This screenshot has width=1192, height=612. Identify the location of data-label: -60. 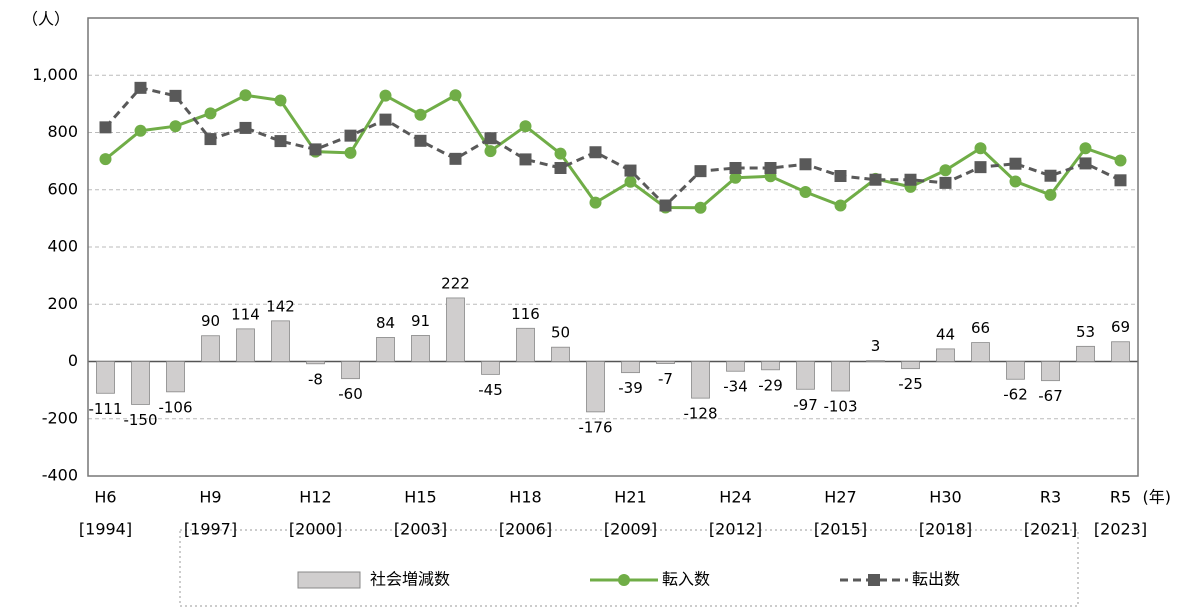
(350, 394).